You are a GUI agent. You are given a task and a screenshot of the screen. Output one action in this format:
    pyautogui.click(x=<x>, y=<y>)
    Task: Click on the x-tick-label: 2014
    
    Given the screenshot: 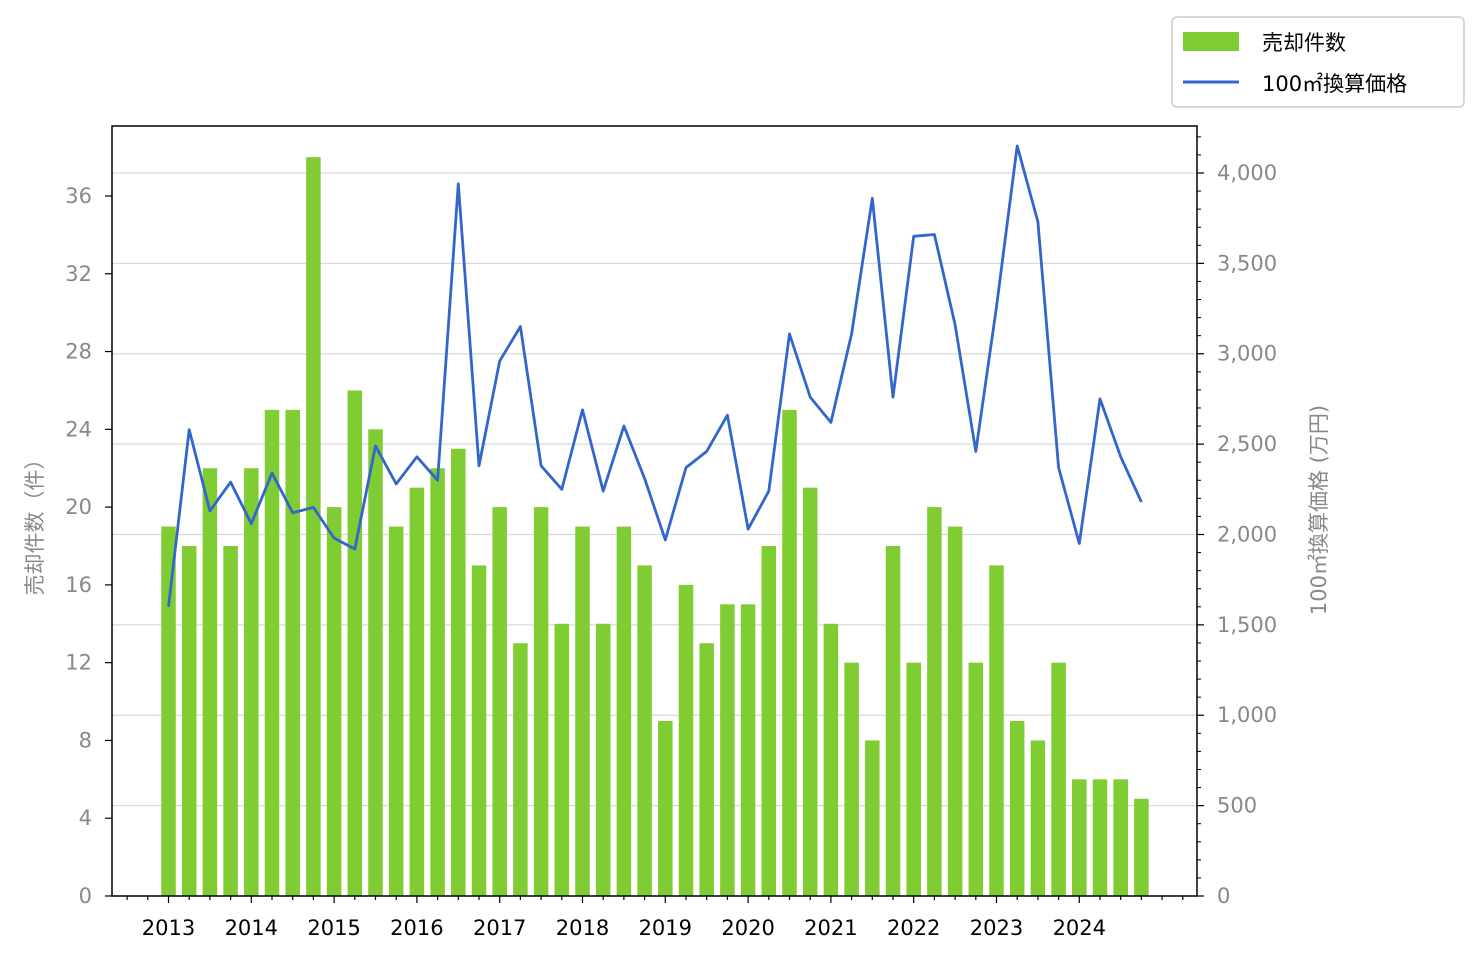 What is the action you would take?
    pyautogui.click(x=251, y=928)
    